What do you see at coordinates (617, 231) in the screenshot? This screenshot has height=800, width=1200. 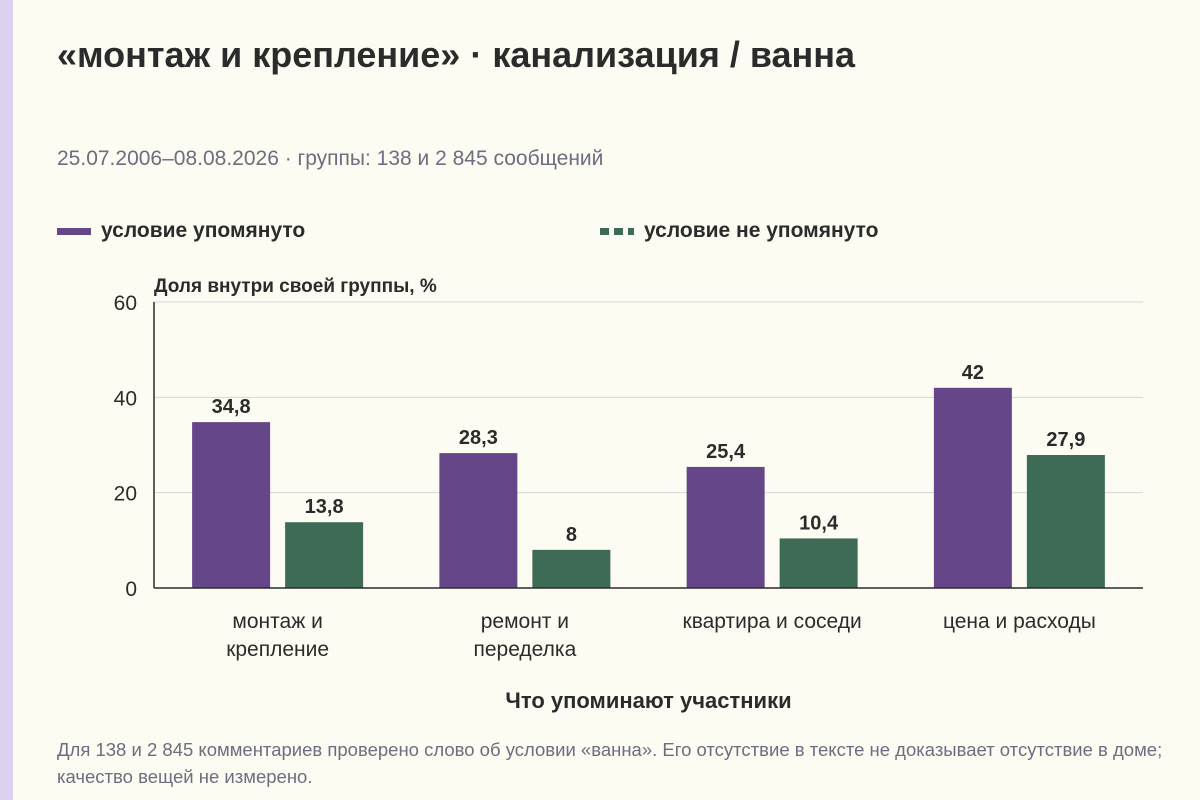 I see `legend-swatch-not-mentioned` at bounding box center [617, 231].